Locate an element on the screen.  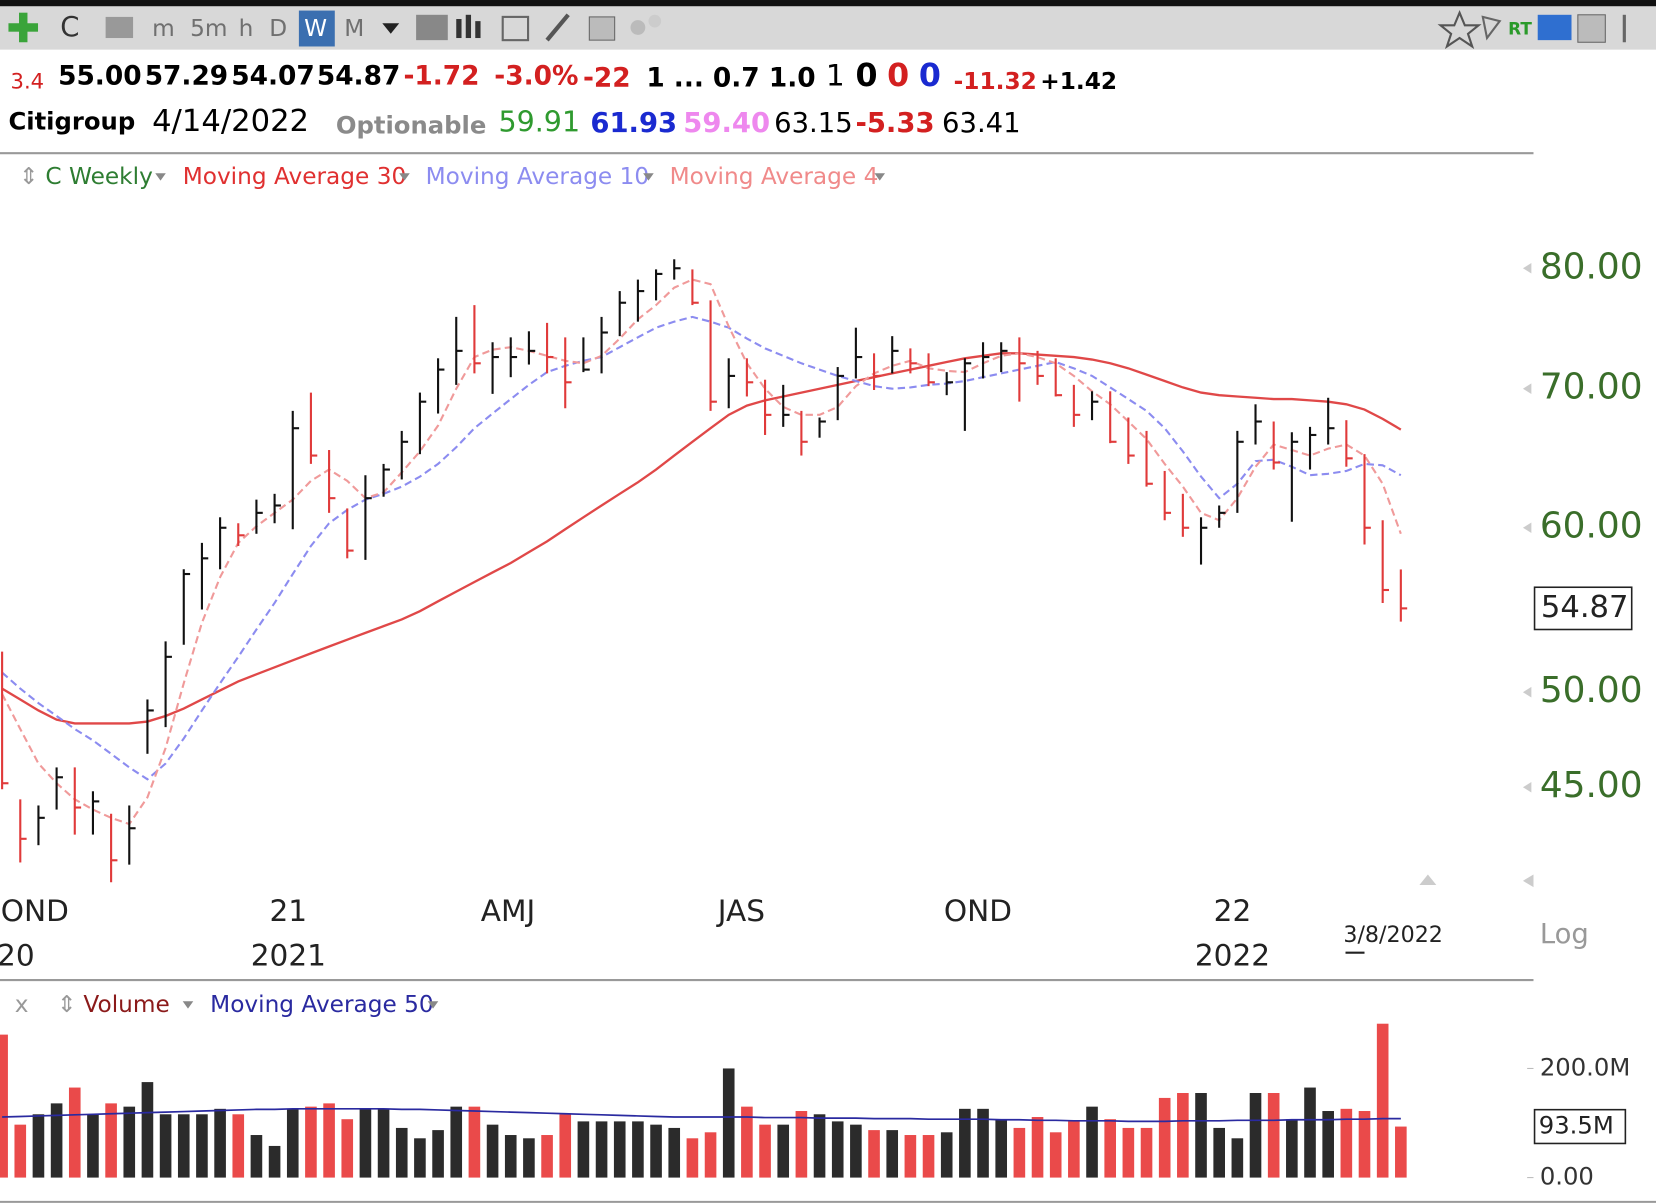
quote-field: 59.91 is located at coordinates (539, 122).